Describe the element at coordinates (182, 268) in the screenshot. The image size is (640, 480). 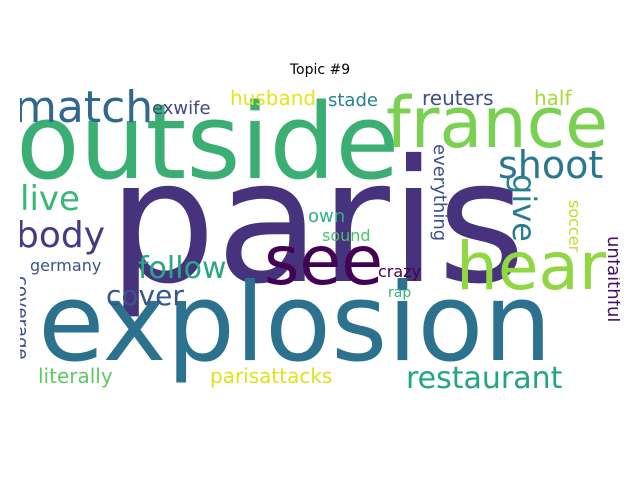
I see `word-follow: follow` at that location.